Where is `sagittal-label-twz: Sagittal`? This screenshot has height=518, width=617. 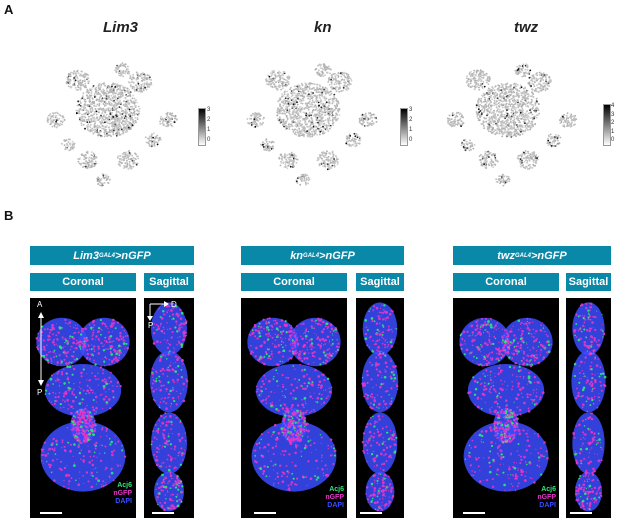
sagittal-label-twz: Sagittal is located at coordinates (588, 282).